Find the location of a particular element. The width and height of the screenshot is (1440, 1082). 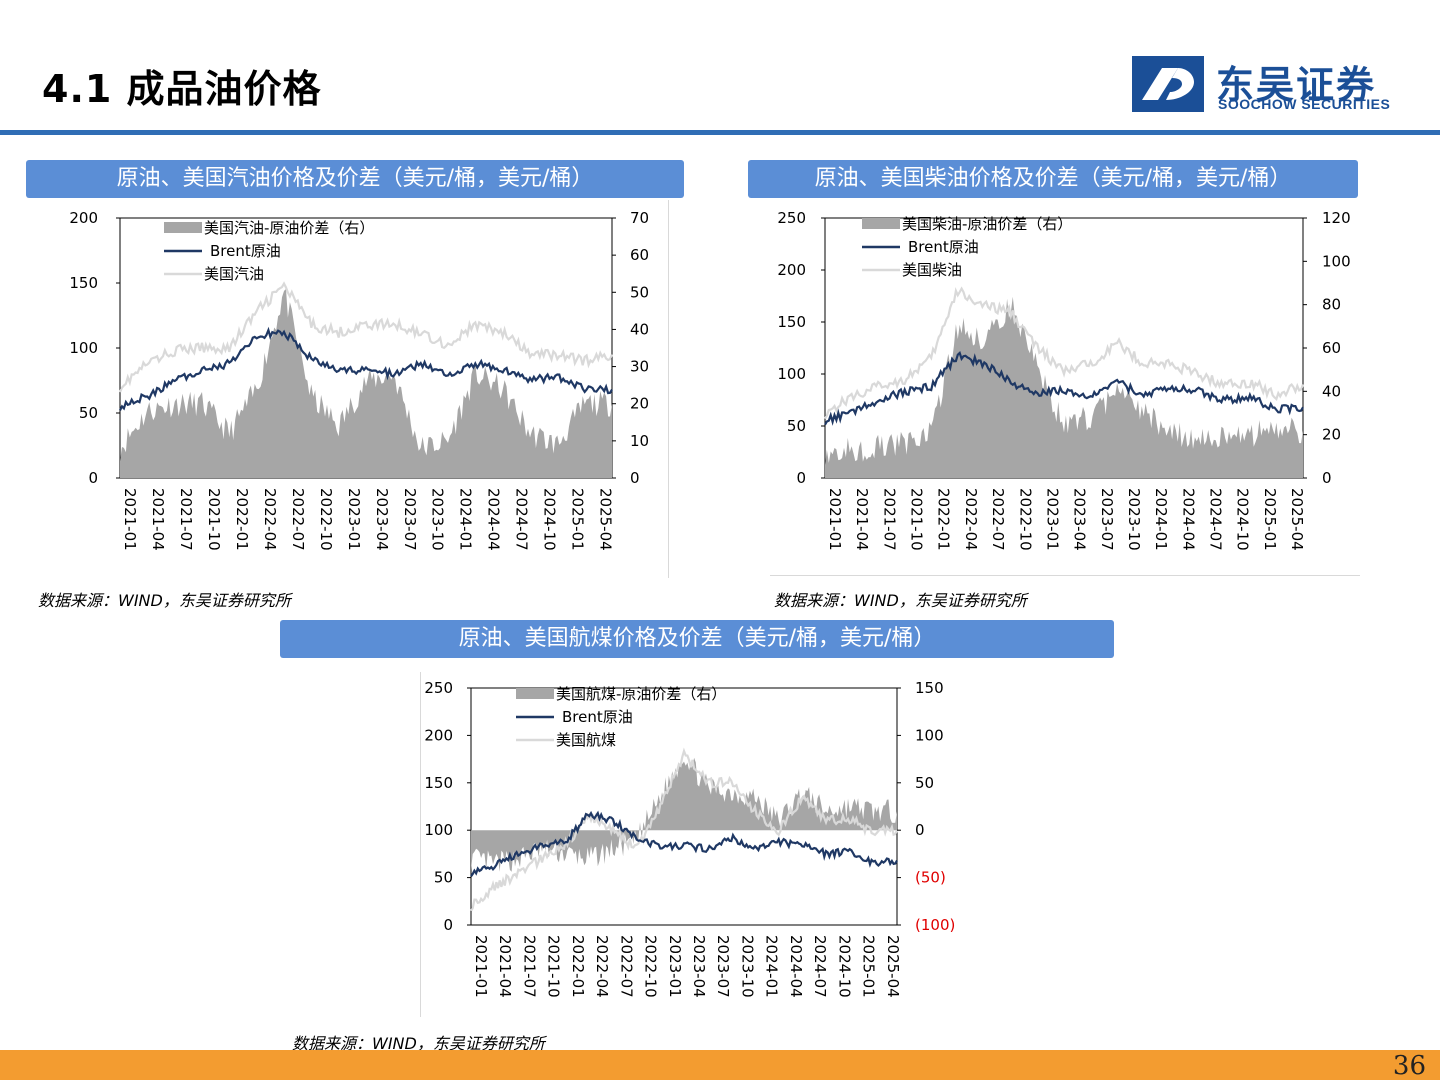

company-logo: 东吴证券 SOOCHOW SECURITIES is located at coordinates (1272, 86).